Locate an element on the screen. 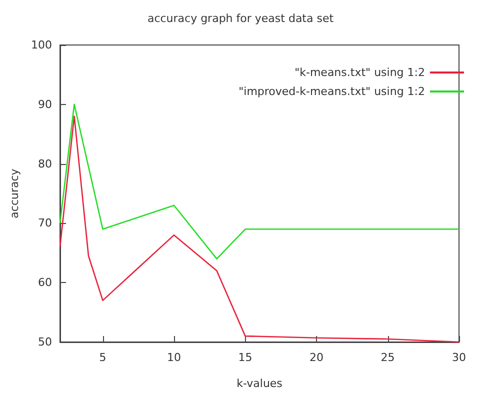  chart-title: accuracy graph for yeast data set is located at coordinates (240, 18).